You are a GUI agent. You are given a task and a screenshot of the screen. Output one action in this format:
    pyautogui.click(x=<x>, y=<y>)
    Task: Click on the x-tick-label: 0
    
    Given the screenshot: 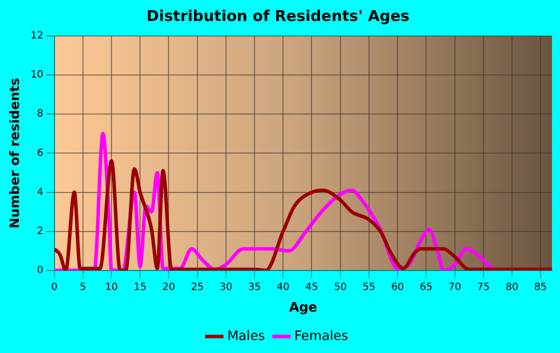 What is the action you would take?
    pyautogui.click(x=54, y=287)
    